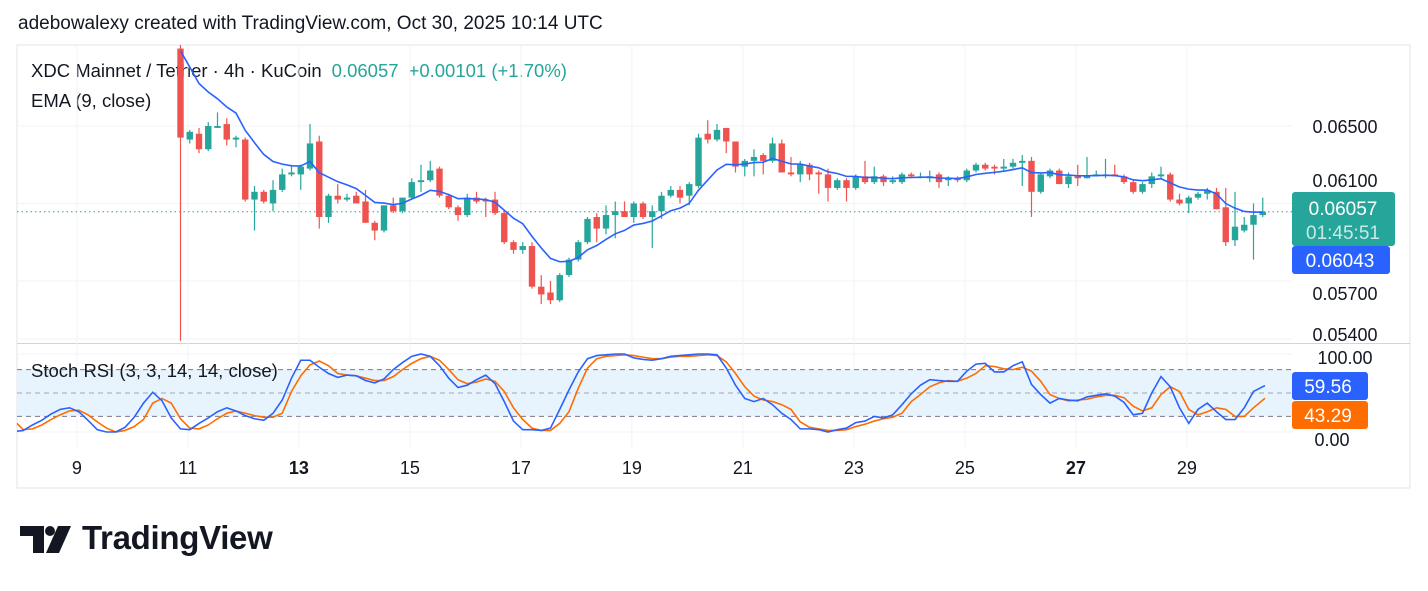 The image size is (1428, 591). I want to click on stoch-rsi-legend: Stoch RSI (3, 3, 14, 14, close), so click(154, 370).